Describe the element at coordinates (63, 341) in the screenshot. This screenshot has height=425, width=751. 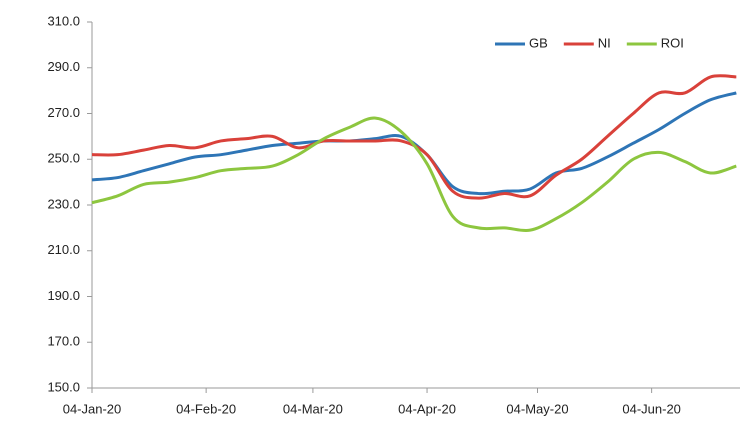
I see `y-tick-label: 170.0` at that location.